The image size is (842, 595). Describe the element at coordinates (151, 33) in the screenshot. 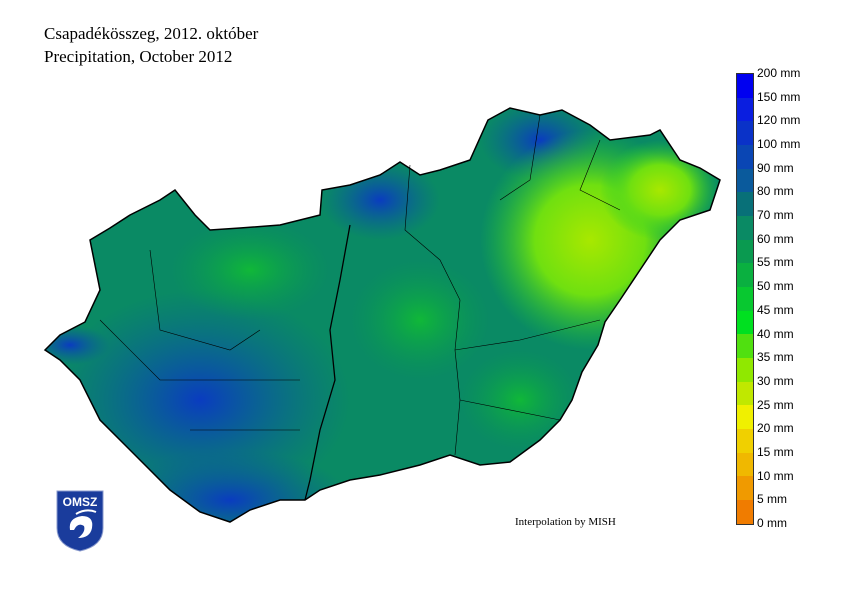

I see `map-title-hungarian: Csapadékösszeg, 2012. október` at that location.